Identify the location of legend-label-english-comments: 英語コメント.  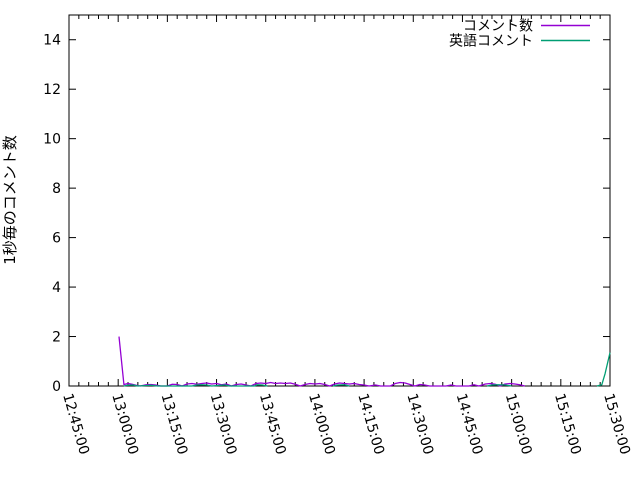
(491, 41).